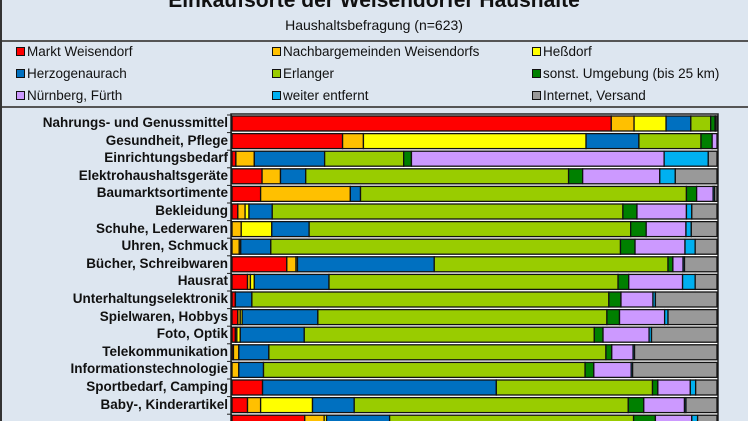 Image resolution: width=748 pixels, height=421 pixels. What do you see at coordinates (191, 210) in the screenshot?
I see `category-label: Bekleidung` at bounding box center [191, 210].